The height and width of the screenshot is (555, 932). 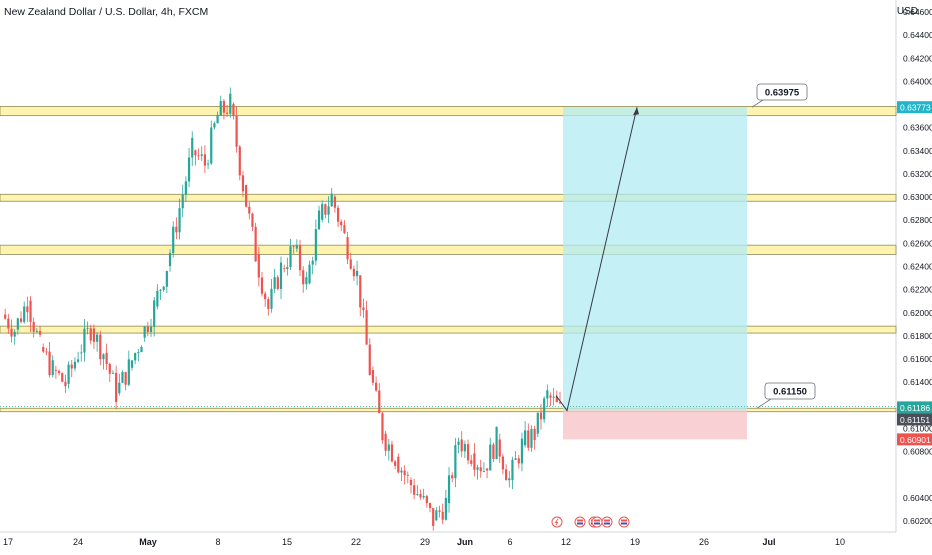 What do you see at coordinates (914, 419) in the screenshot?
I see `entry-tag-bg` at bounding box center [914, 419].